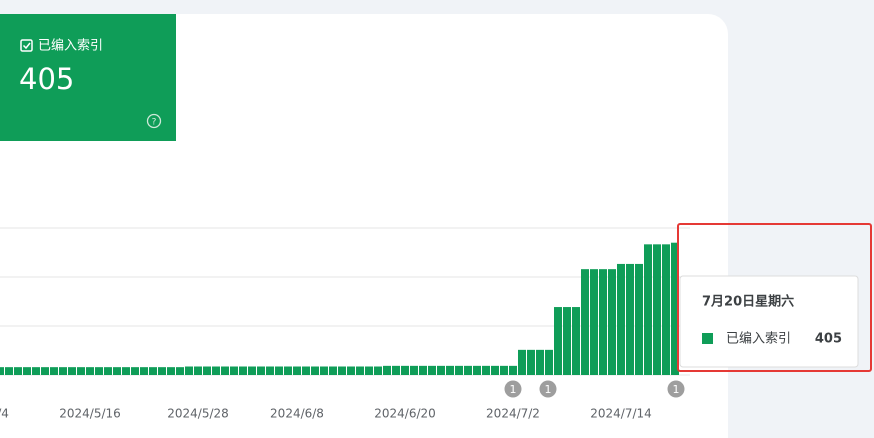  What do you see at coordinates (513, 414) in the screenshot?
I see `x-tick-label: 2024/7/2` at bounding box center [513, 414].